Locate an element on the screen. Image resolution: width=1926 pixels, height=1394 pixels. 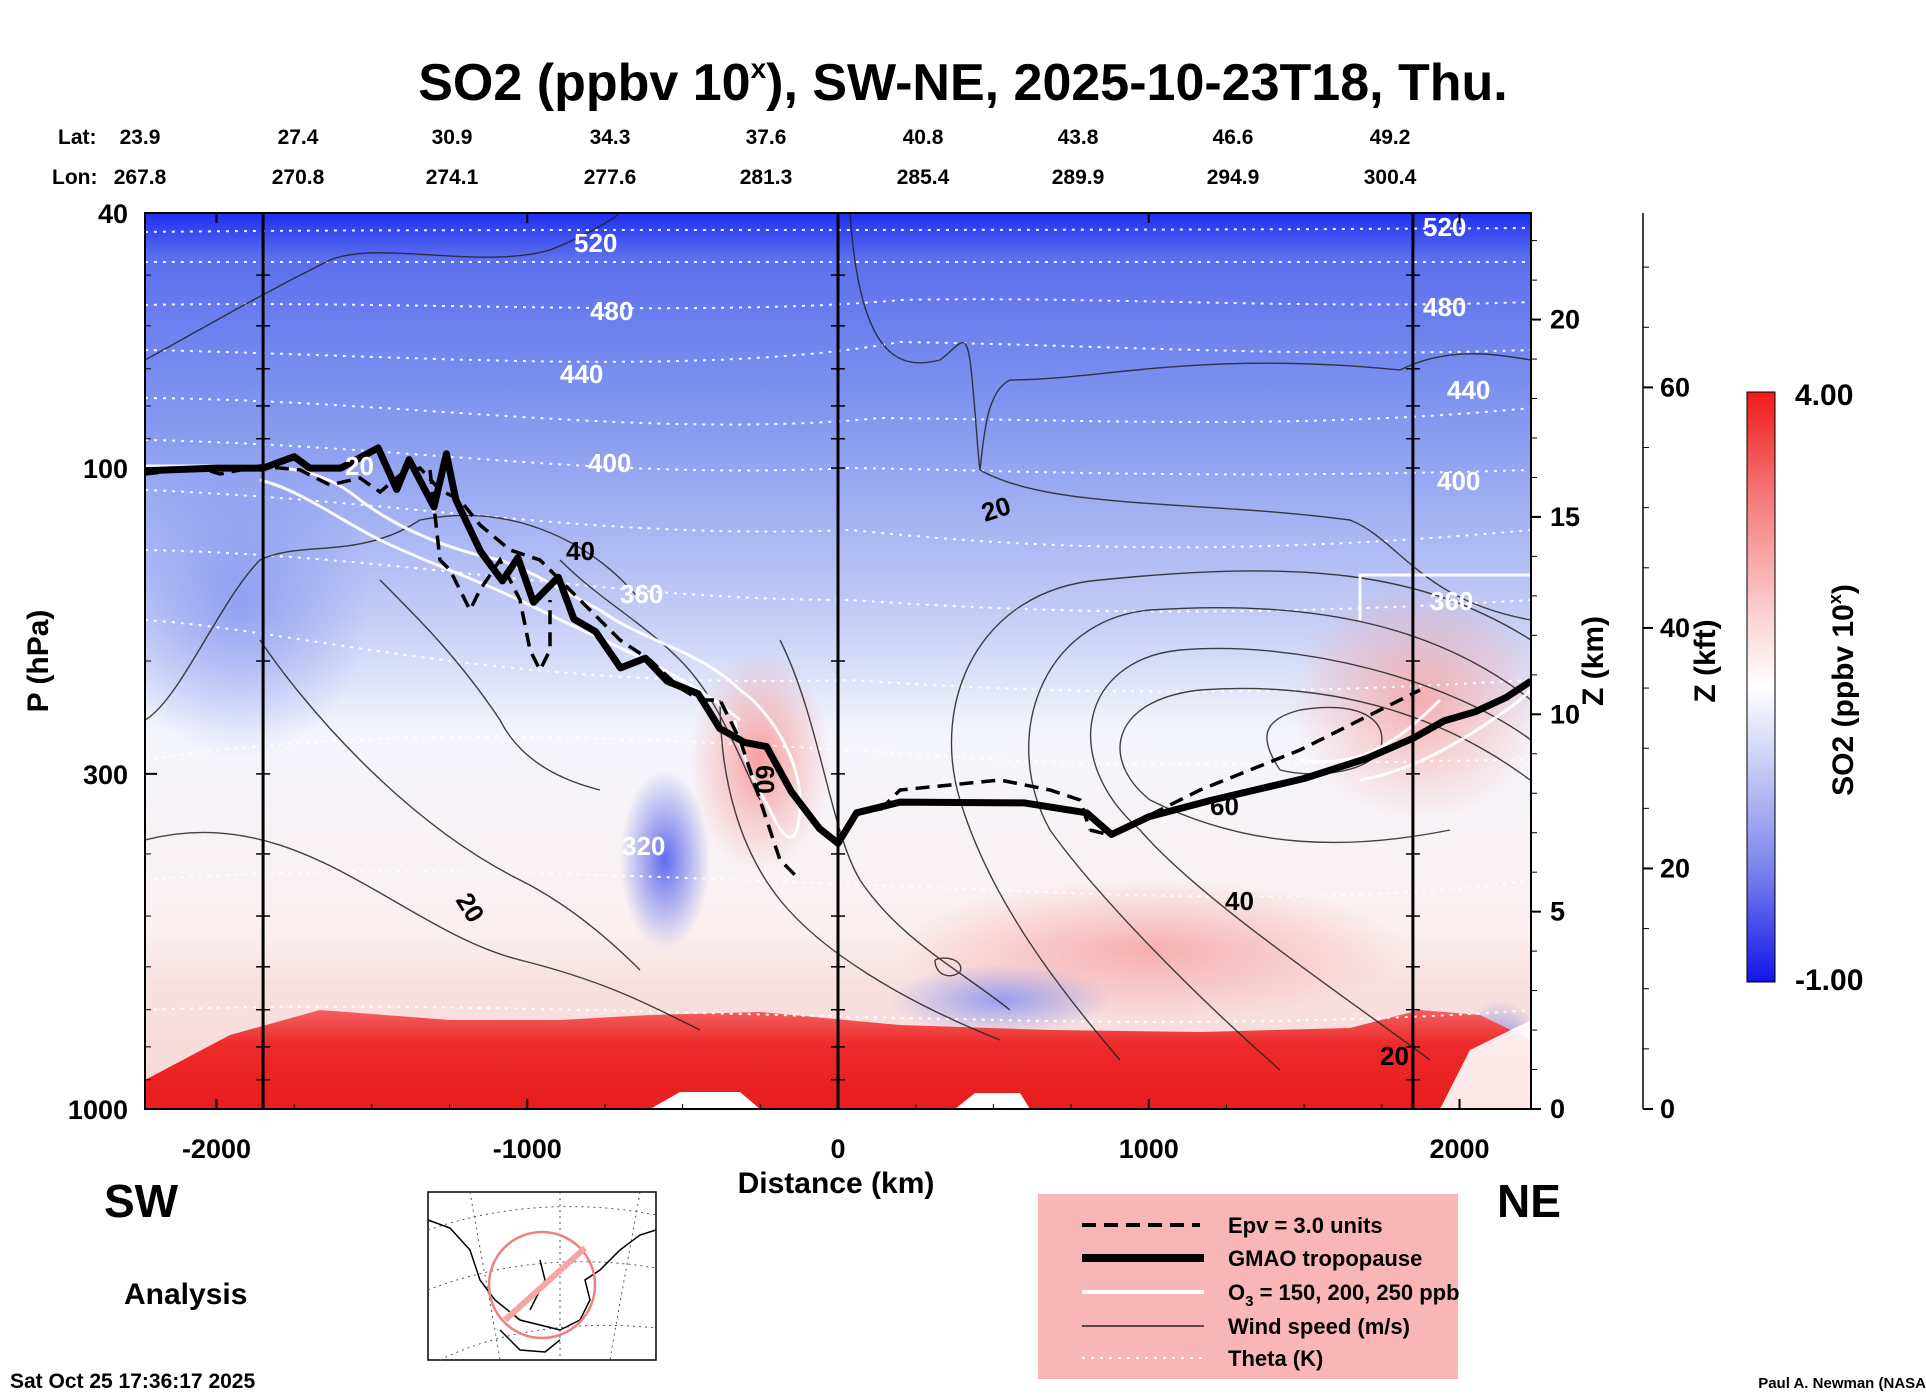
inset-range-circle is located at coordinates (542, 1285).